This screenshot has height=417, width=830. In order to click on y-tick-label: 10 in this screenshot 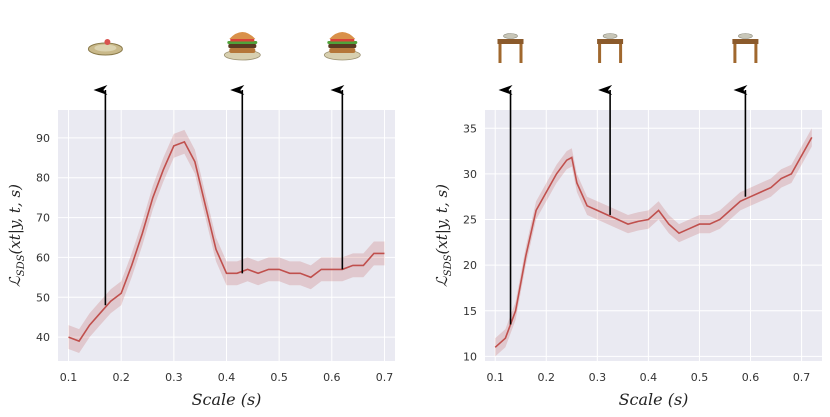, I will do `click(470, 356)`.